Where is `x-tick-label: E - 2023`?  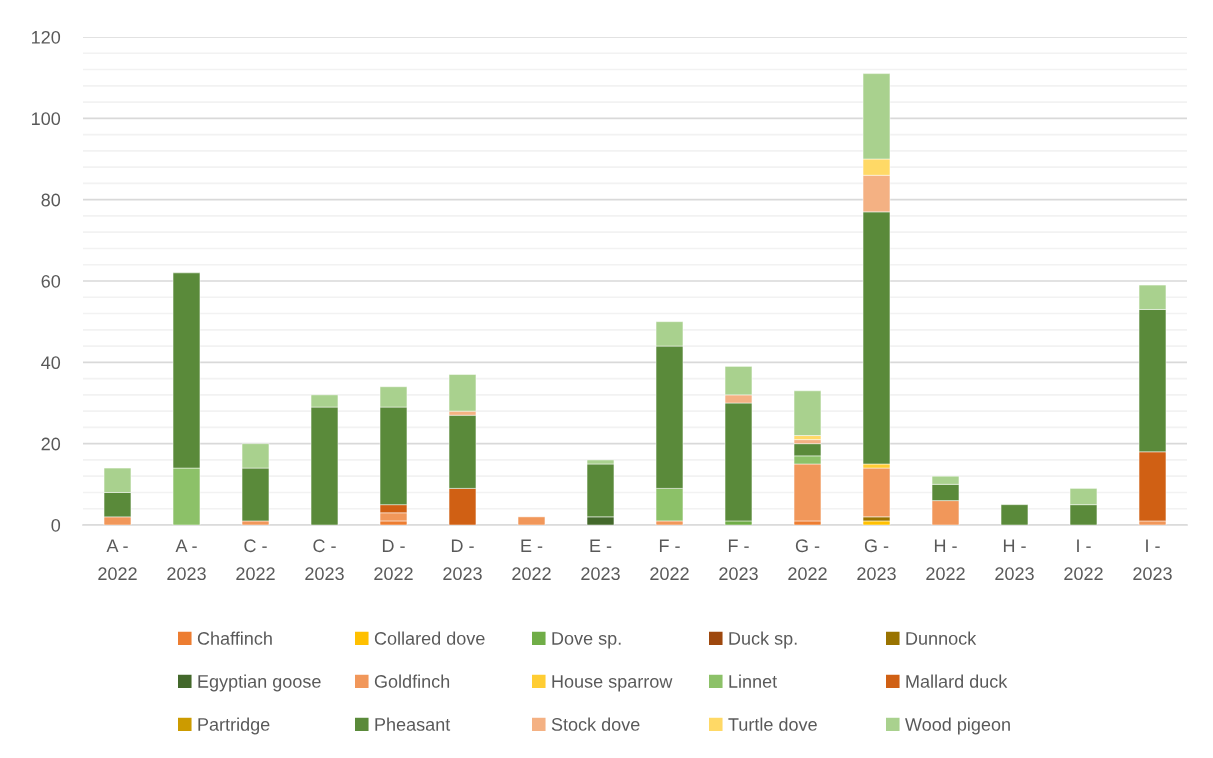
x-tick-label: E - 2023 is located at coordinates (600, 560).